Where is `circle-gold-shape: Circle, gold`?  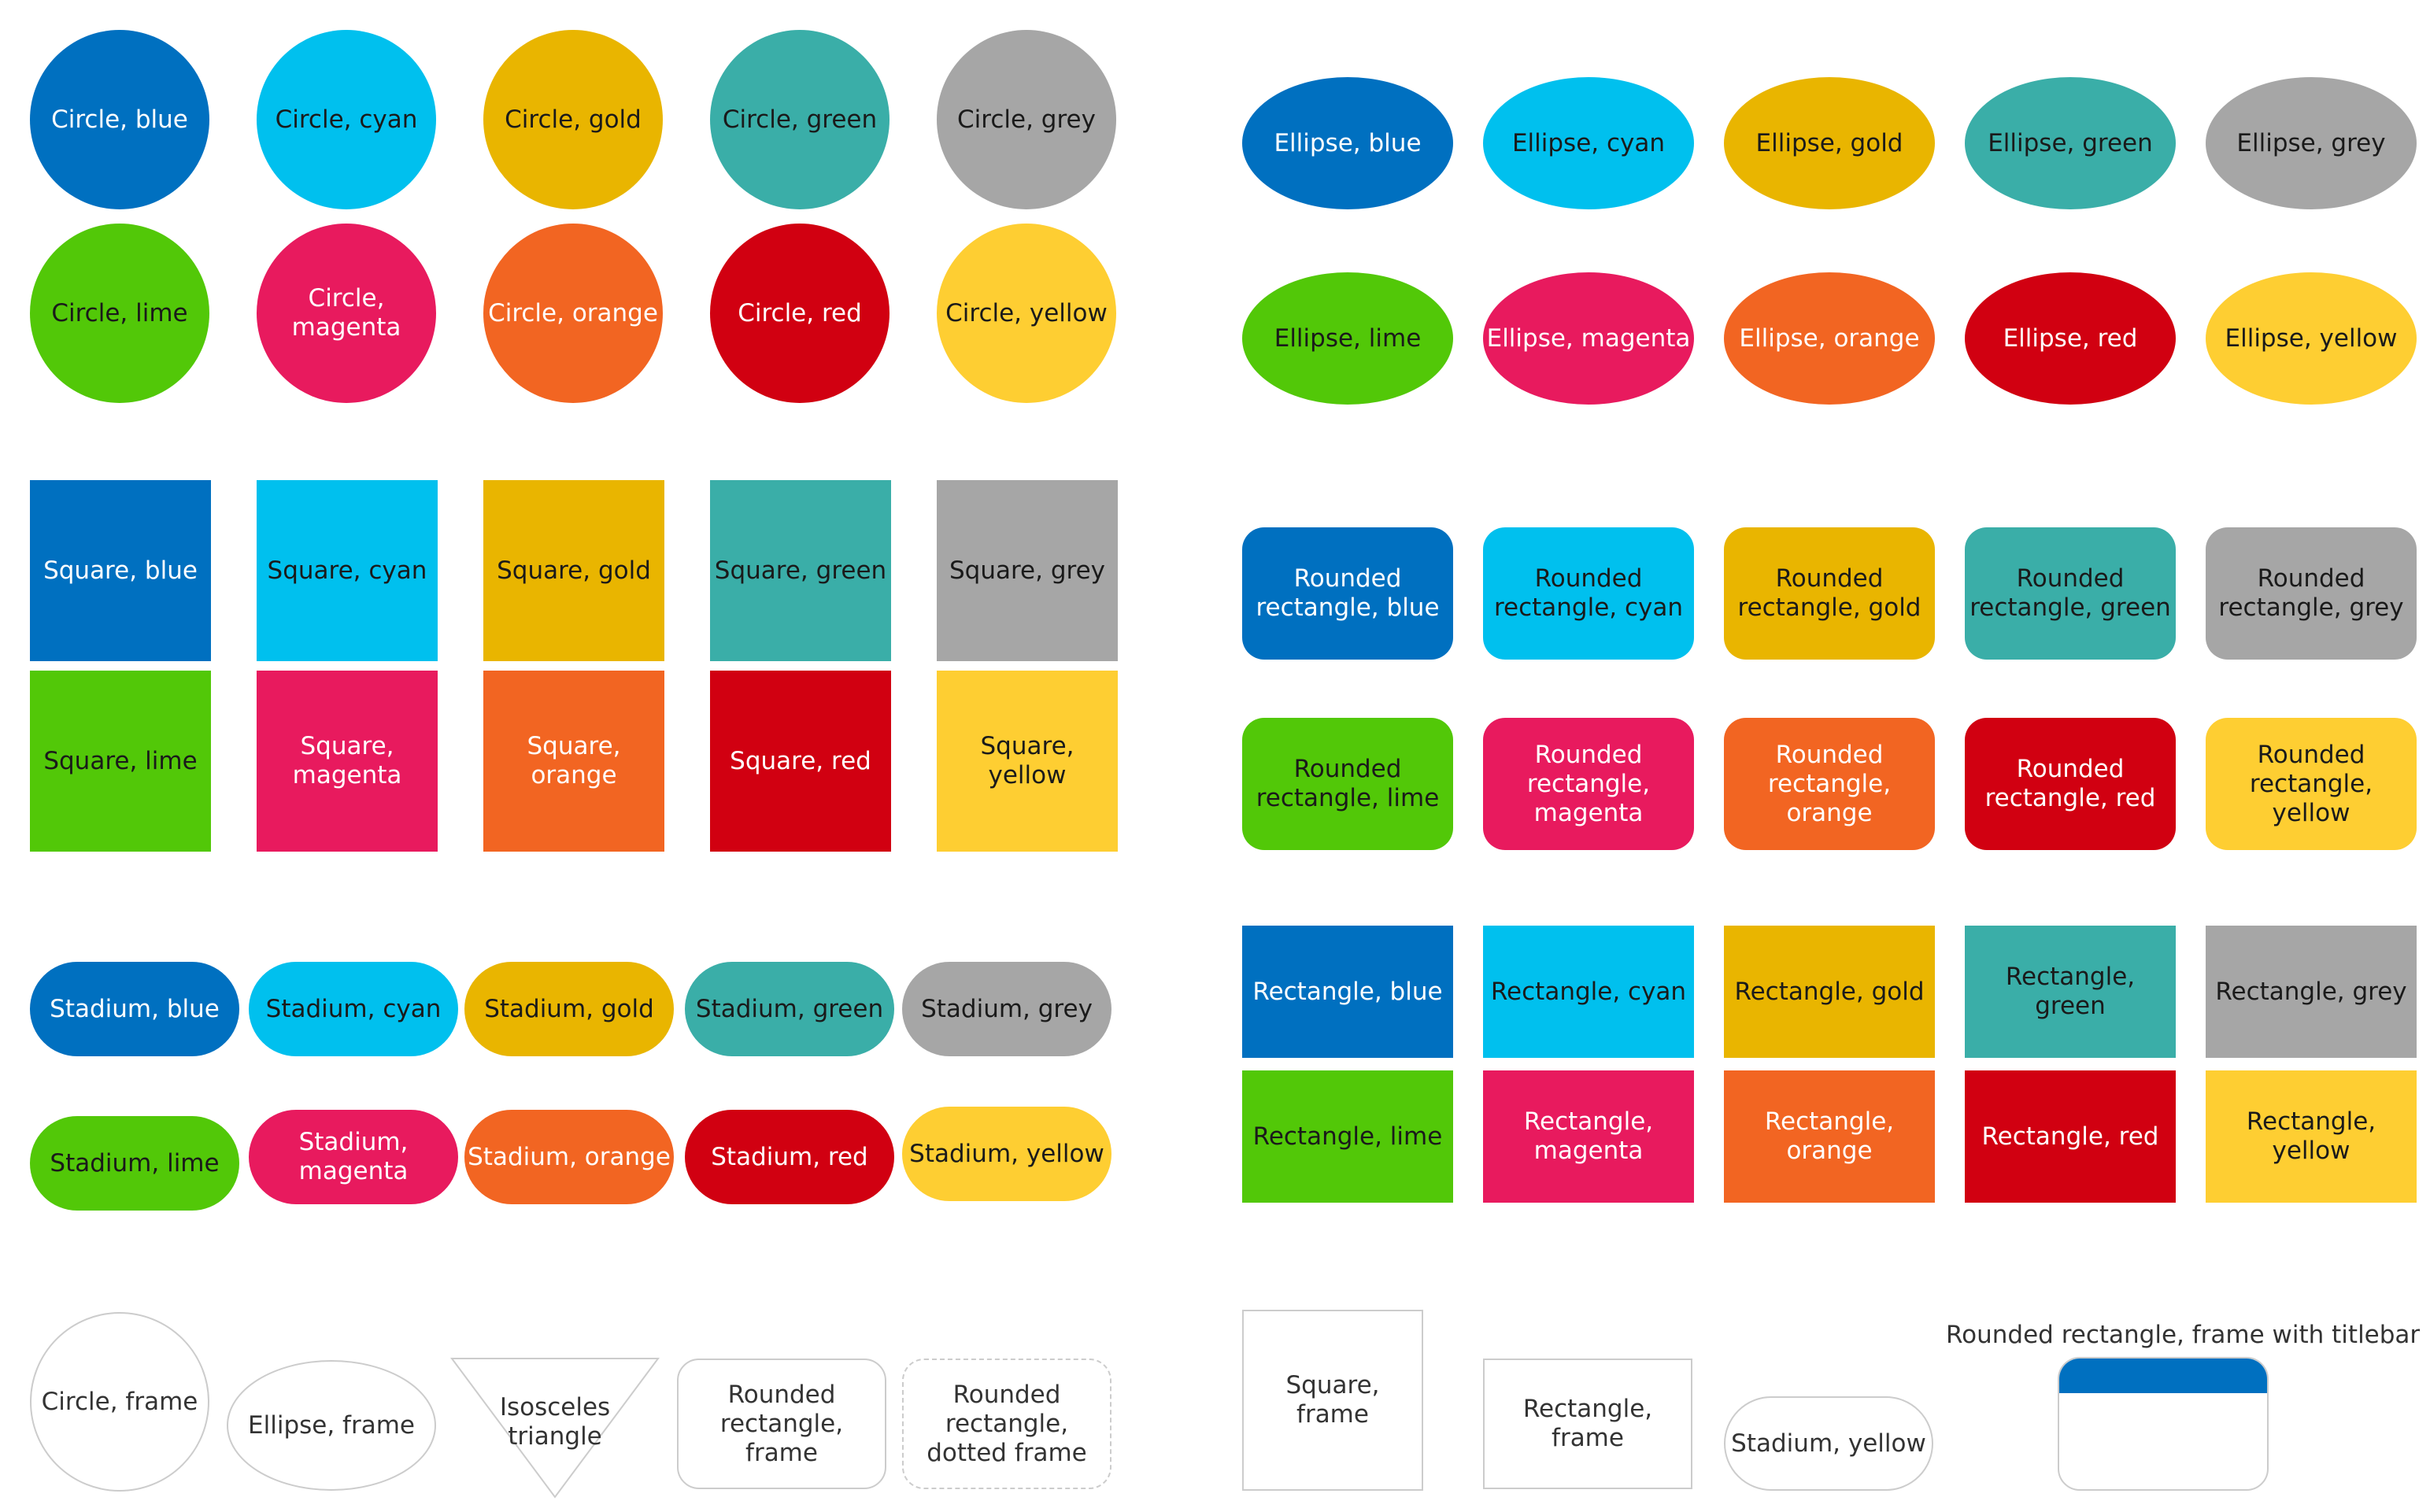 circle-gold-shape: Circle, gold is located at coordinates (573, 120).